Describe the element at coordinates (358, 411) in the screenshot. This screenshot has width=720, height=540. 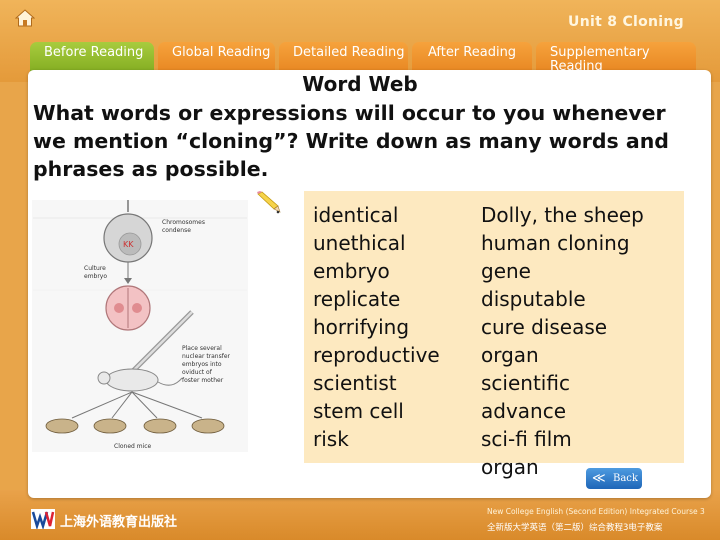
I see `word-item: stem cell` at that location.